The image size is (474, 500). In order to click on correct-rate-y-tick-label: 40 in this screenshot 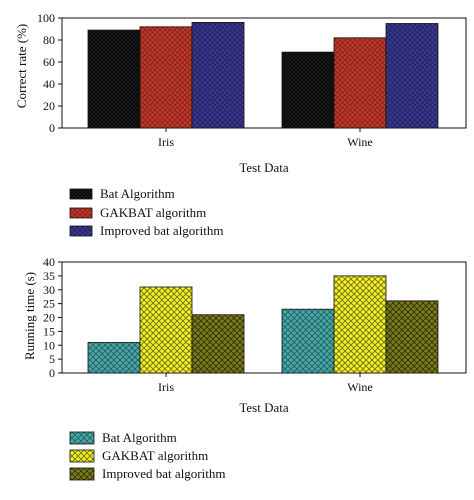, I will do `click(49, 84)`.